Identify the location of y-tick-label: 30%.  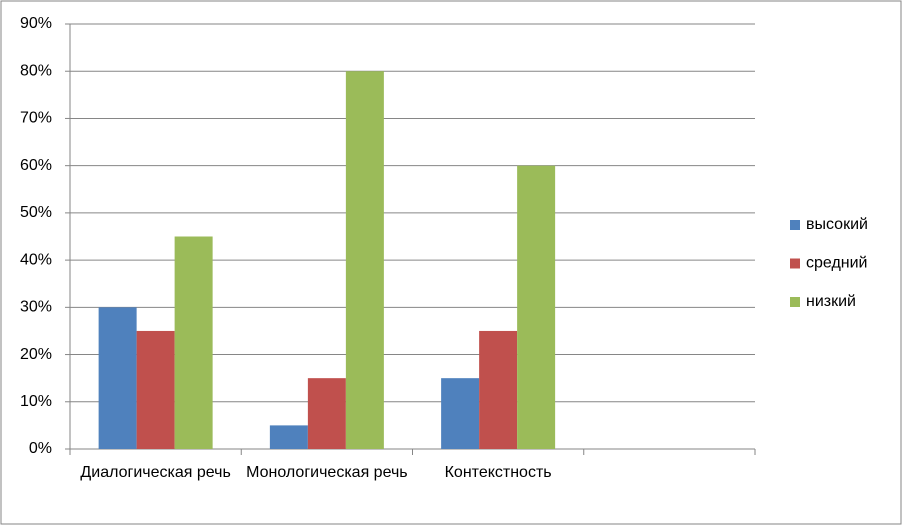
(36, 307).